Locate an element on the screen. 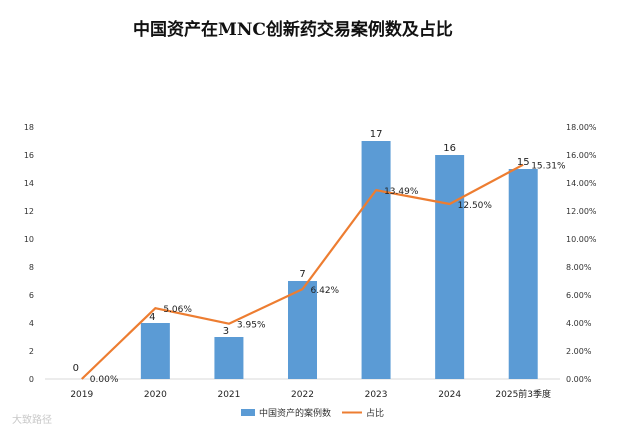  left-axis: 0 2 4 6 8 10 12 14 16 18 is located at coordinates (29, 253).